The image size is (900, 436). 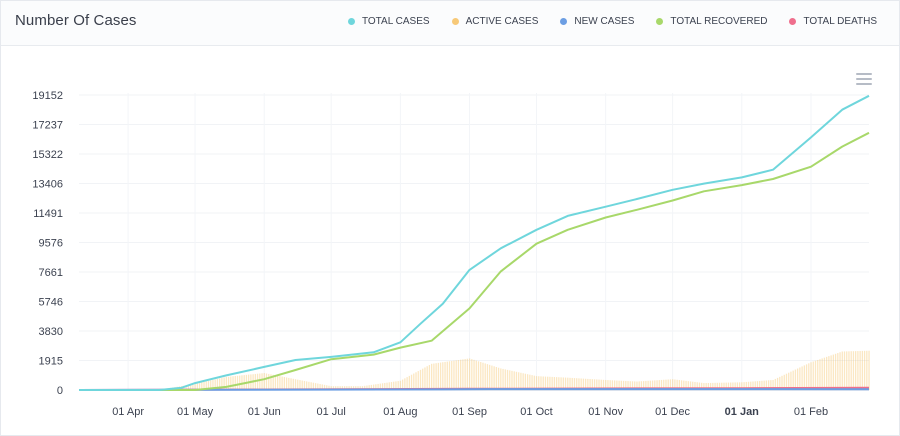 What do you see at coordinates (388, 21) in the screenshot?
I see `legend-item-total-cases: TOTAL CASES` at bounding box center [388, 21].